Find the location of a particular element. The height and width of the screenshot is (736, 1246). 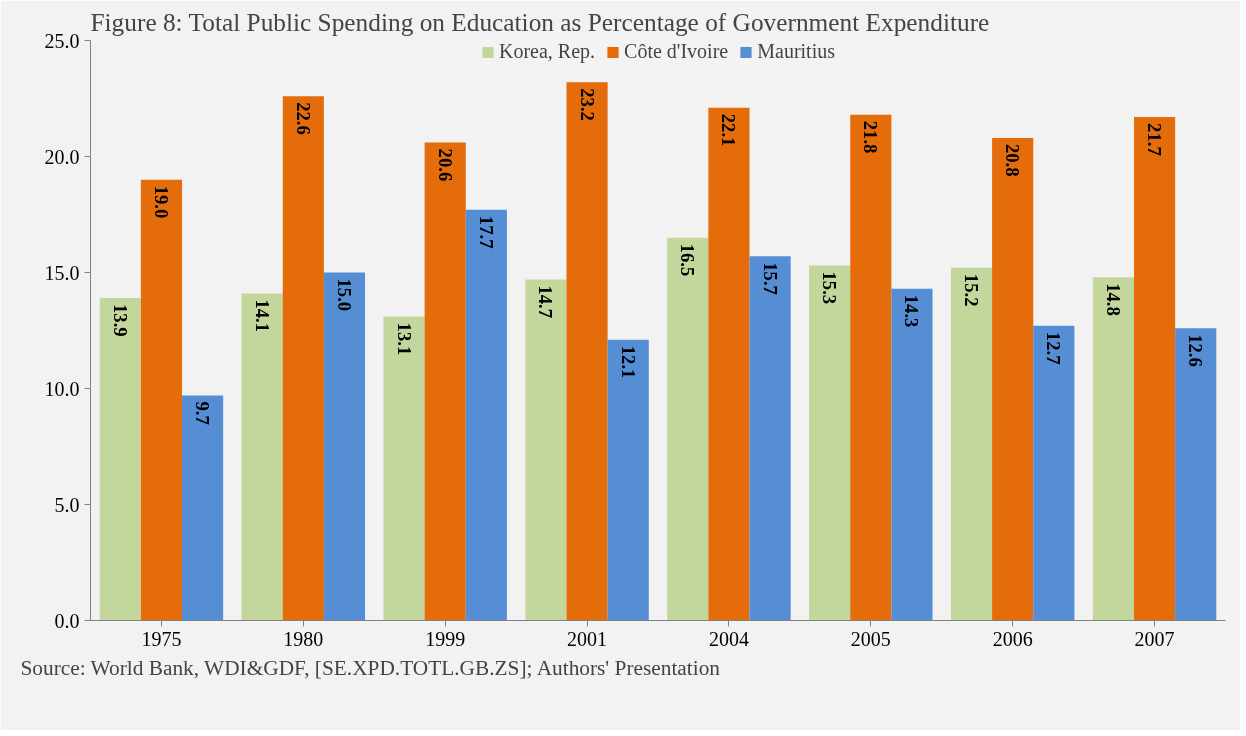

data-label: 20.6 is located at coordinates (445, 165).